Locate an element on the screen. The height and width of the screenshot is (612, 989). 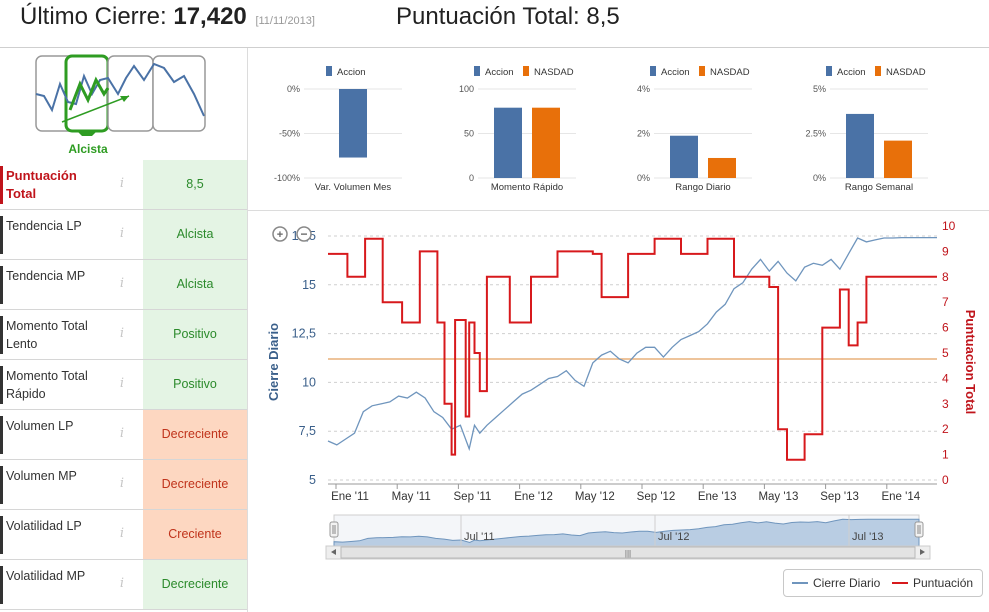
y2-axis-title: Puntuacion Total is located at coordinates (970, 362).